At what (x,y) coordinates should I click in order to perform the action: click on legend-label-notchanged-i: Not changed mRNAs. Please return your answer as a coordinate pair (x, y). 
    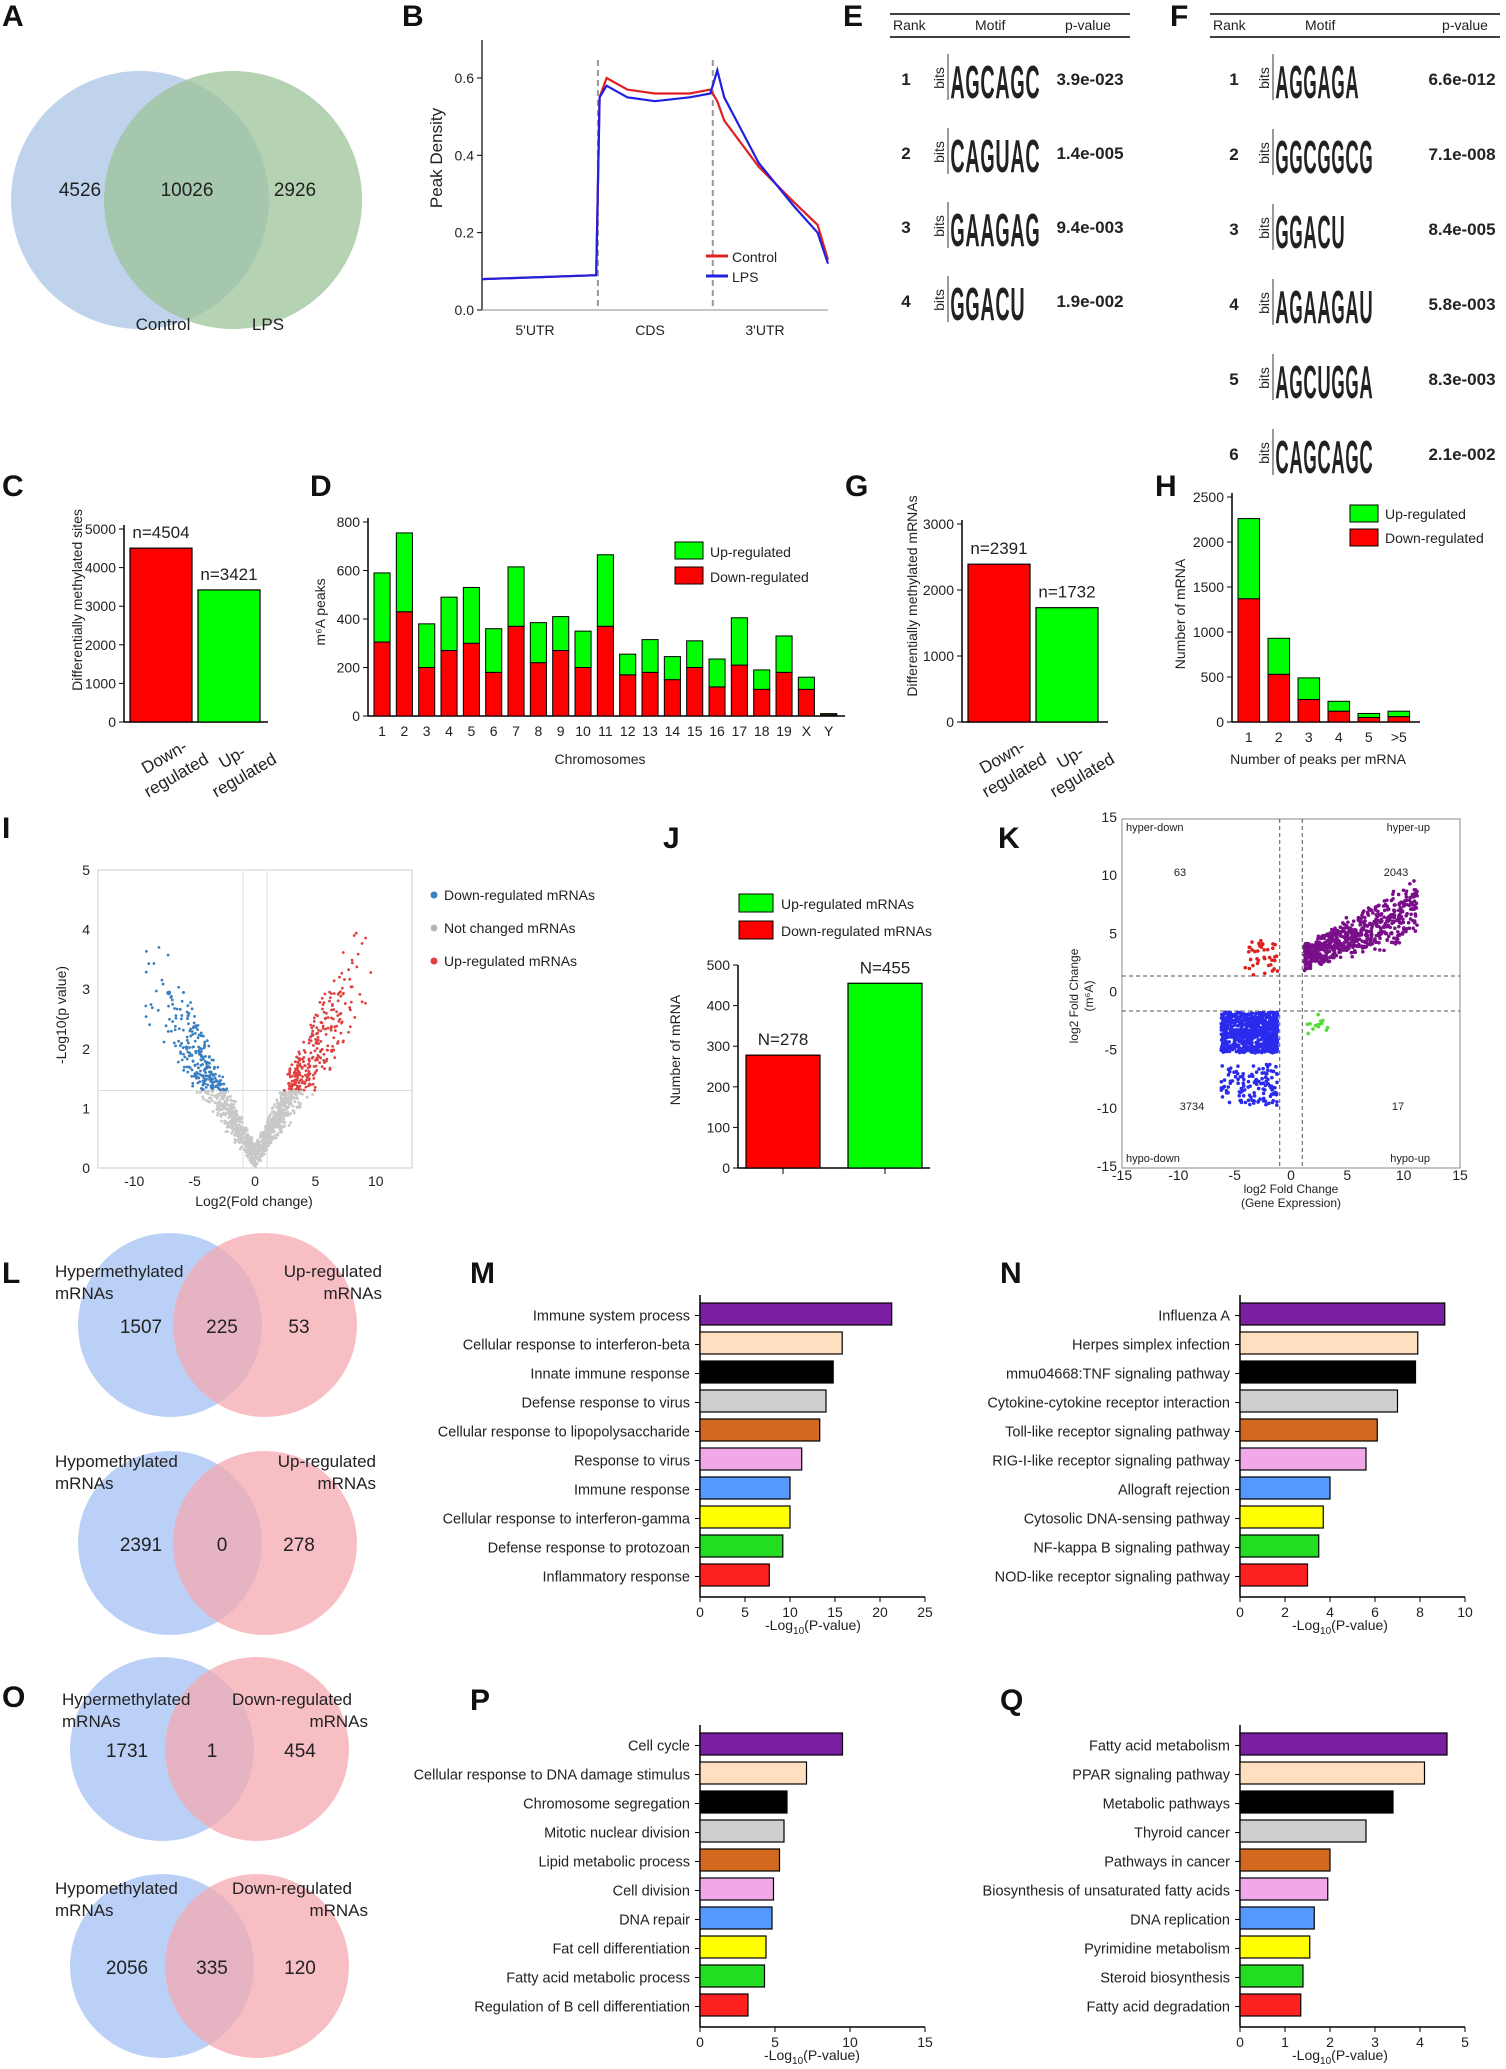
    Looking at the image, I should click on (510, 928).